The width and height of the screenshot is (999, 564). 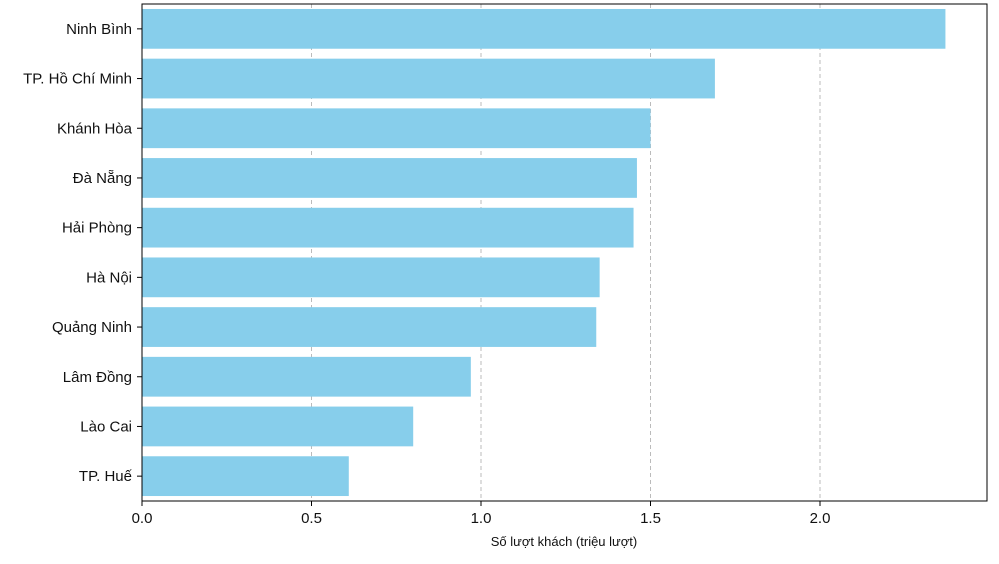 I want to click on y-tick-label: Lâm Đồng, so click(x=97, y=377).